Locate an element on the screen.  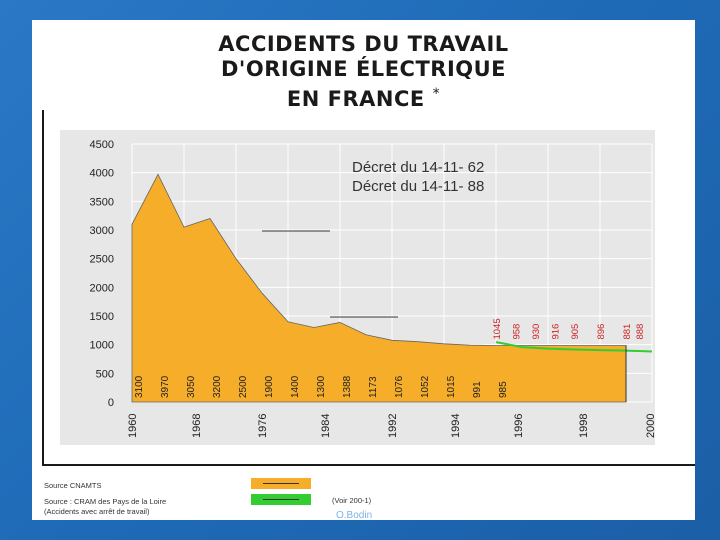
y-tick-label: 1000 is located at coordinates (102, 346).